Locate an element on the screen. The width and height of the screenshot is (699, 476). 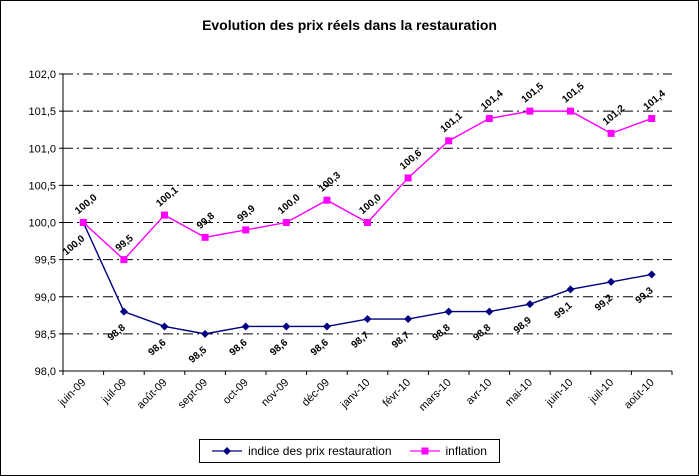
svg-text: 101,1 is located at coordinates (452, 122).